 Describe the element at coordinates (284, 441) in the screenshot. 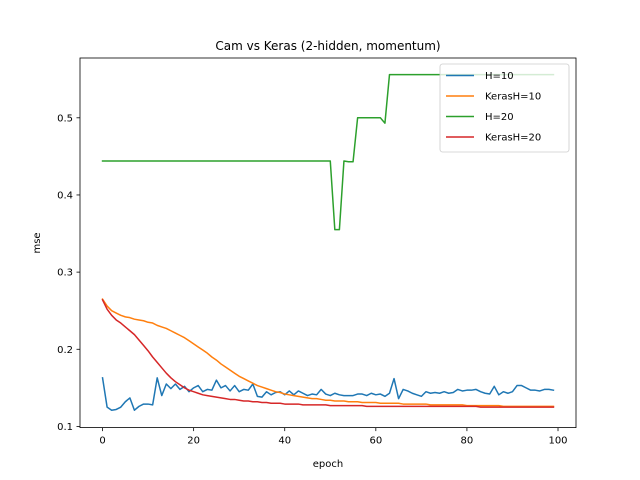

I see `x-tick-label: 40` at that location.